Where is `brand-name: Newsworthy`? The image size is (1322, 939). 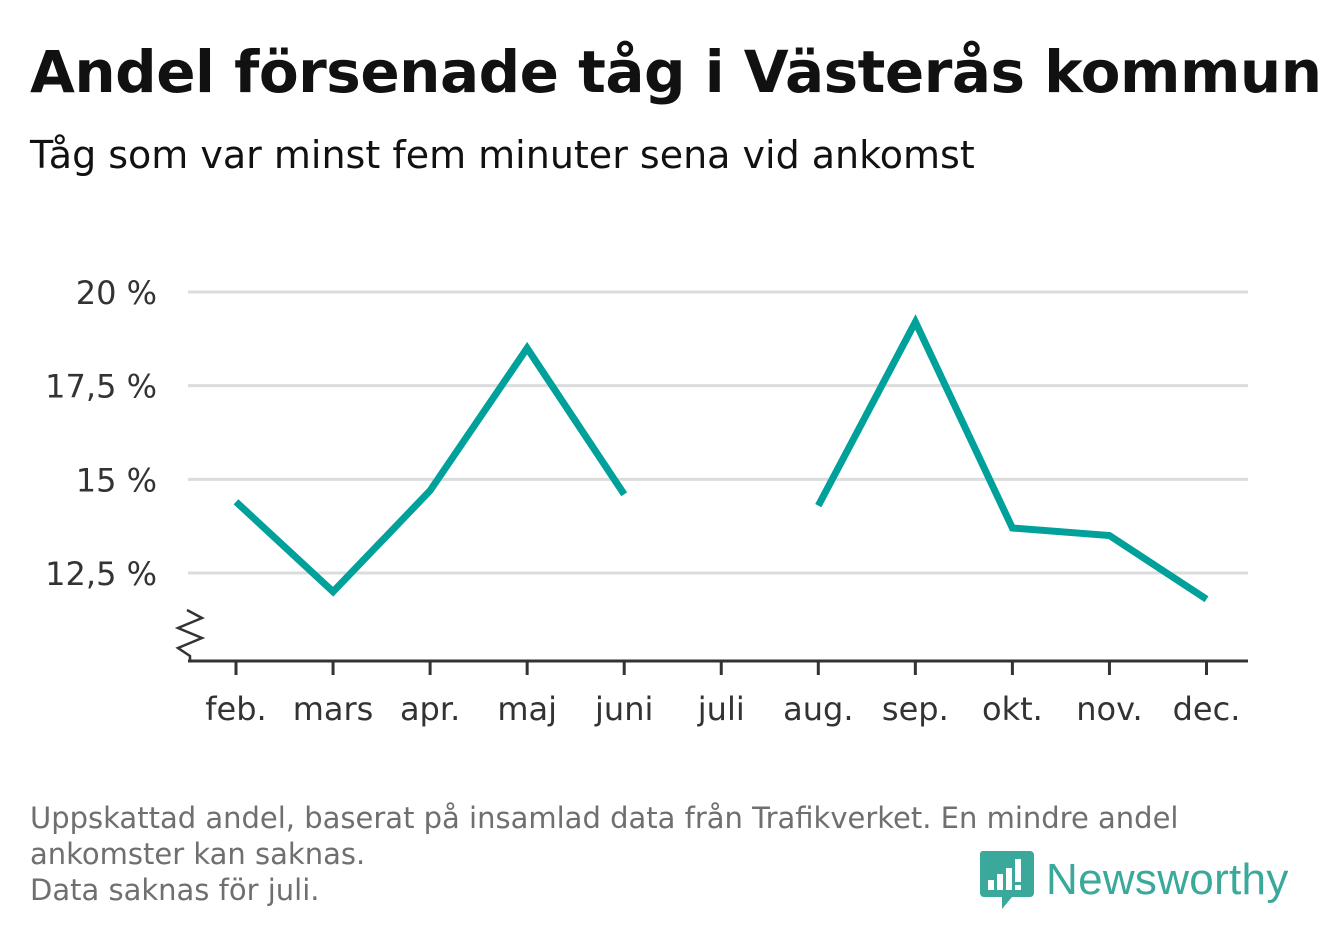 brand-name: Newsworthy is located at coordinates (1167, 879).